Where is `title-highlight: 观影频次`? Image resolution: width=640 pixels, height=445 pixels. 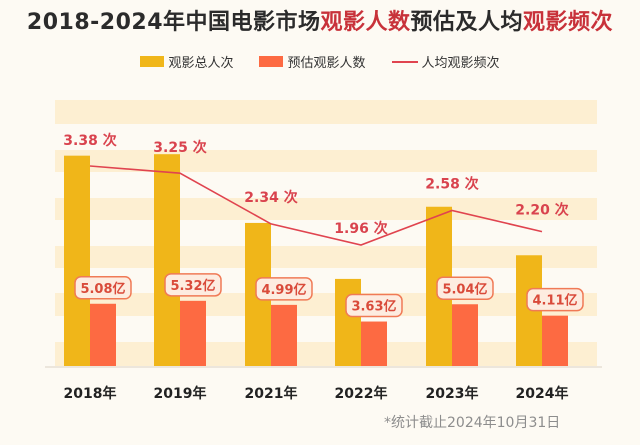 title-highlight: 观影频次 is located at coordinates (568, 22).